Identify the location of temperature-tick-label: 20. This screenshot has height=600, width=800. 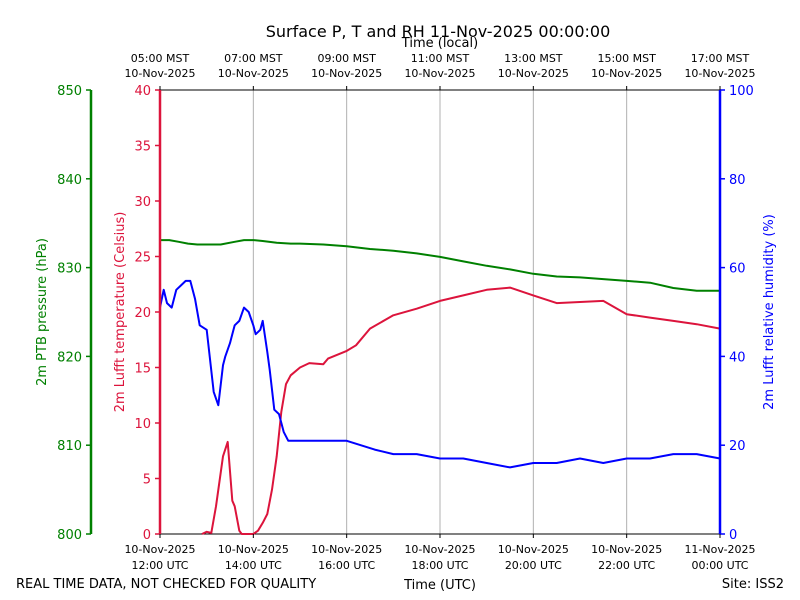
(142, 313).